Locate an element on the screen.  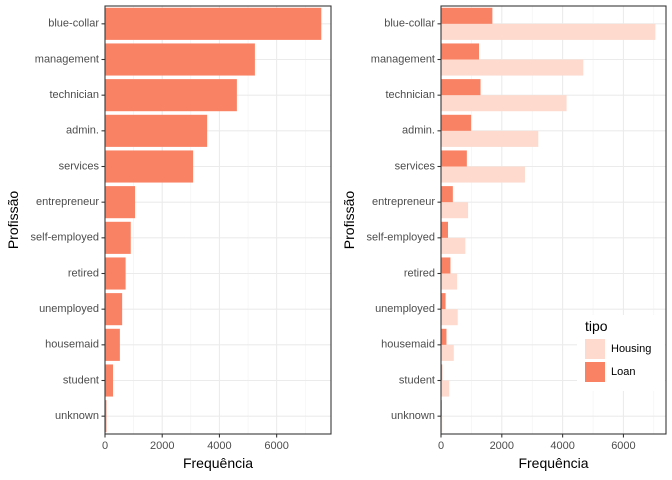
bar-loan-entrepreneur is located at coordinates (447, 194).